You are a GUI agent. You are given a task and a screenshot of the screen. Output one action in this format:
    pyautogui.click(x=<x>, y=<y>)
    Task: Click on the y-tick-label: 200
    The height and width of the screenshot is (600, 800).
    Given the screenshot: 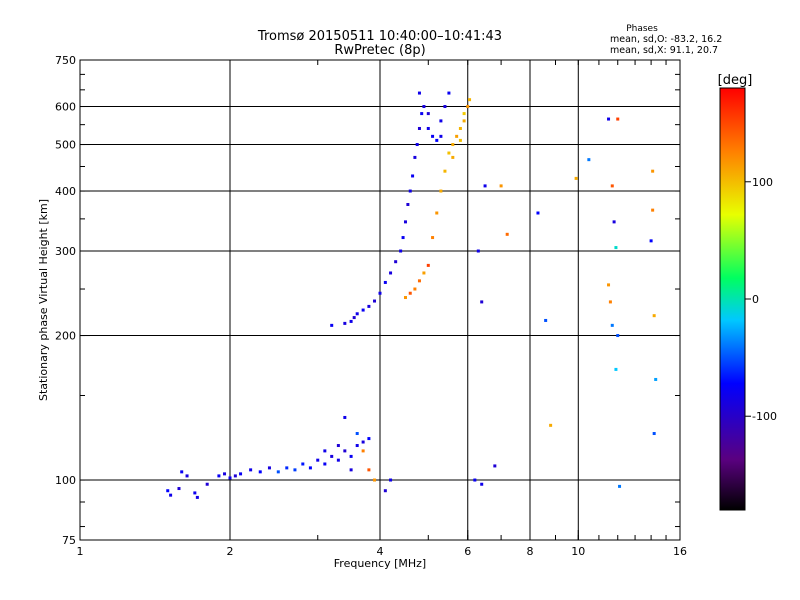 What is the action you would take?
    pyautogui.click(x=65, y=336)
    